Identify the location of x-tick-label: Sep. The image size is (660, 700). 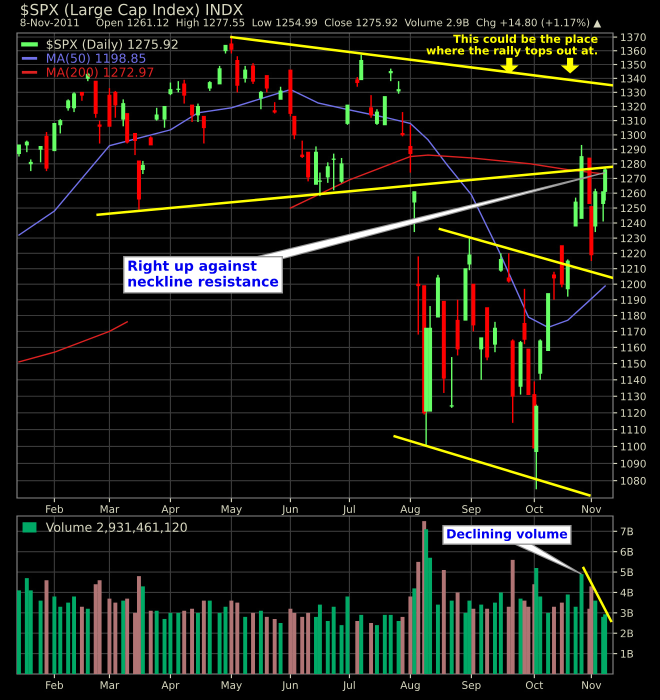
(471, 510).